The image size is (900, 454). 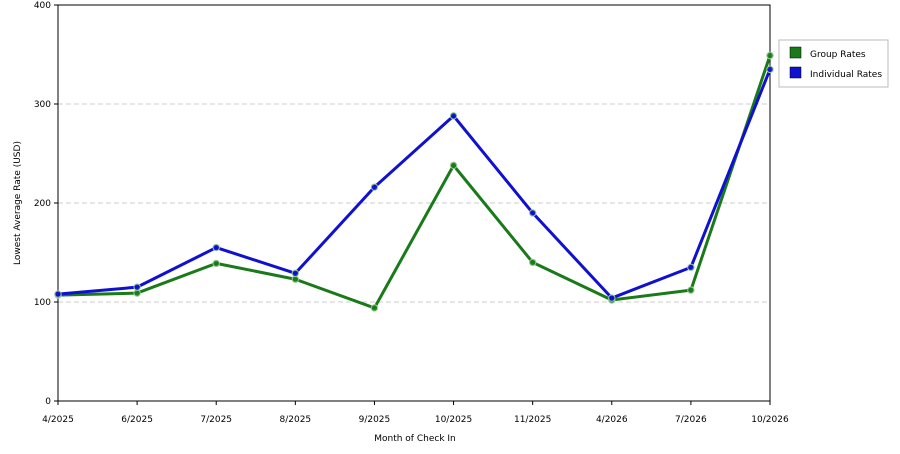 I want to click on y-tick-label: 100, so click(x=42, y=303).